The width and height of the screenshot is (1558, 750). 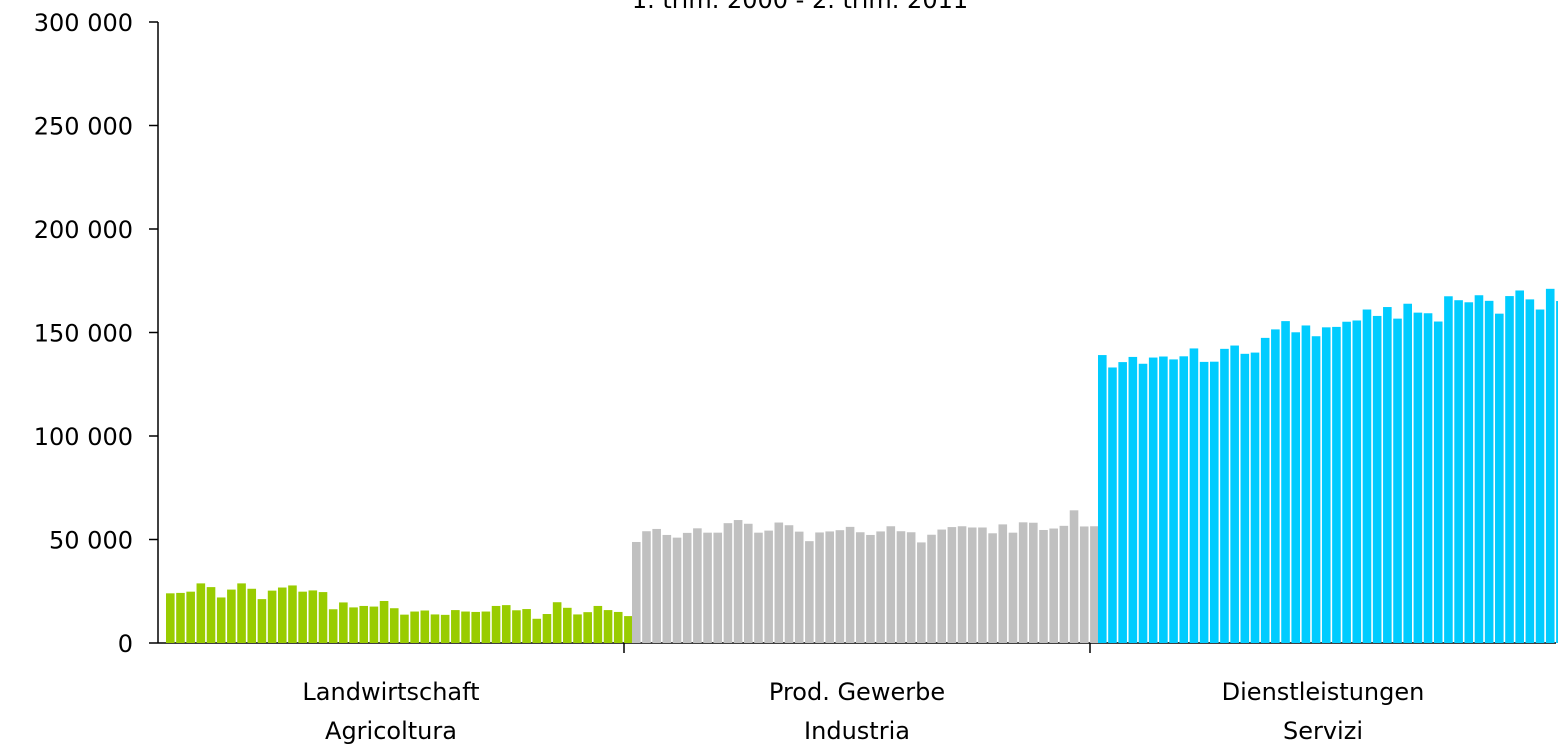 What do you see at coordinates (857, 692) in the screenshot?
I see `category-label-de: Prod. Gewerbe` at bounding box center [857, 692].